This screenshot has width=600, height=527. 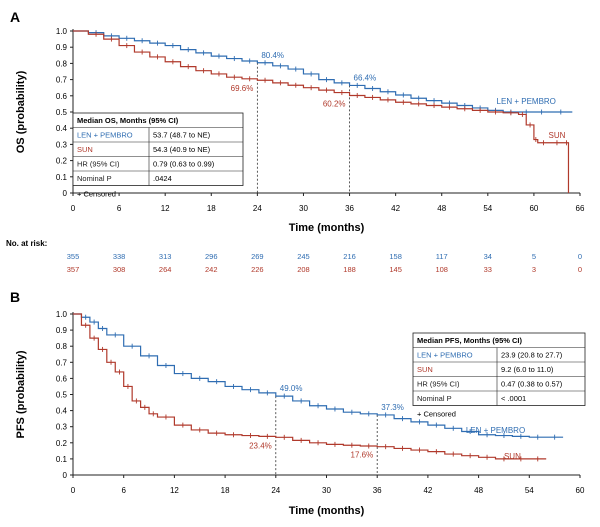 I want to click on y-tick-label: 0.7, so click(x=62, y=80).